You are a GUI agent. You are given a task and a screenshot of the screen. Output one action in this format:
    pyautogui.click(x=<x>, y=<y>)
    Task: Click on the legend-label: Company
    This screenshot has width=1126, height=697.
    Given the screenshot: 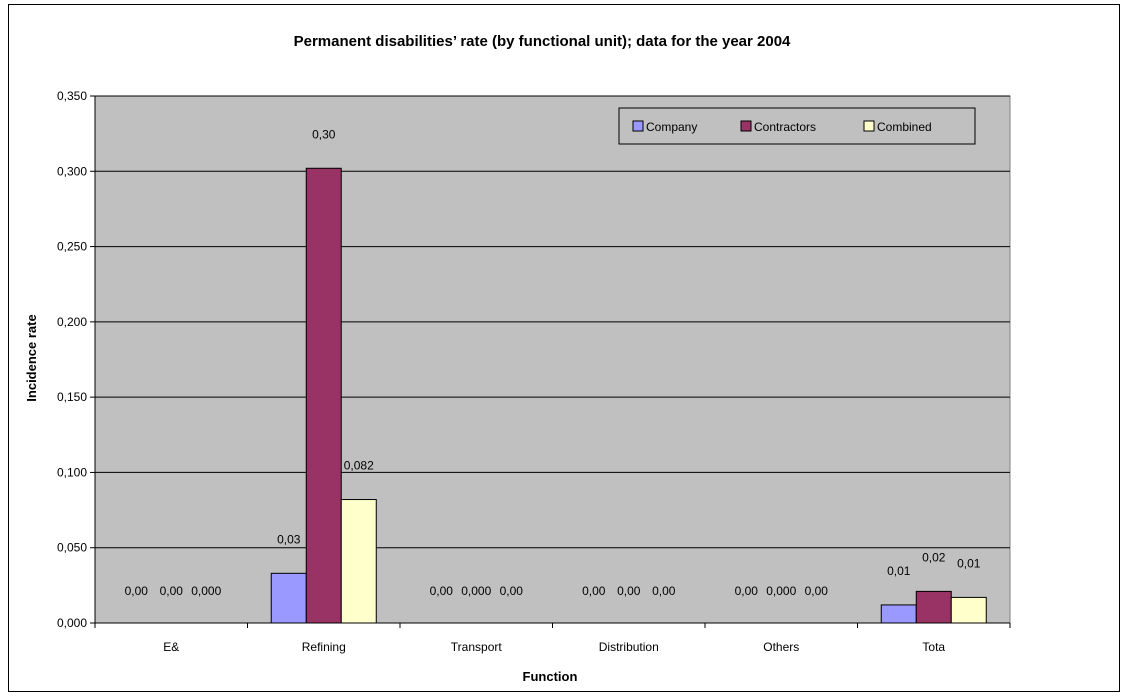 What is the action you would take?
    pyautogui.click(x=671, y=127)
    